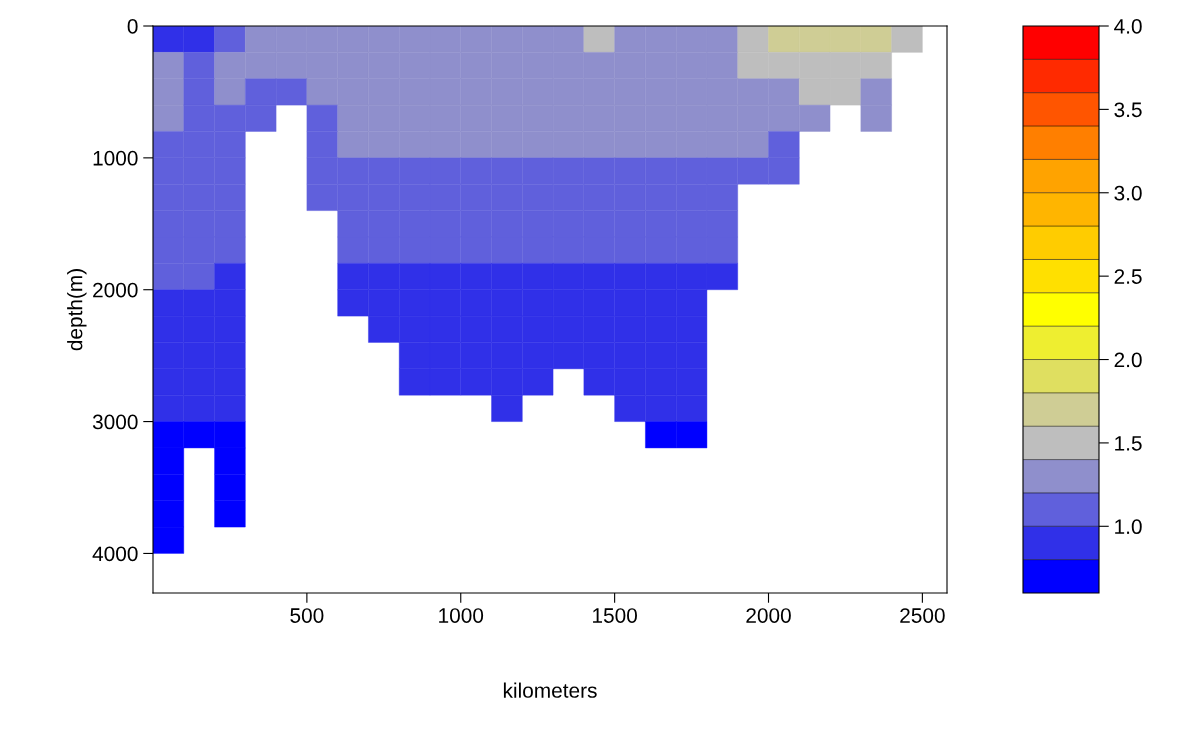  What do you see at coordinates (1128, 26) in the screenshot?
I see `color-bar-label: 4.0` at bounding box center [1128, 26].